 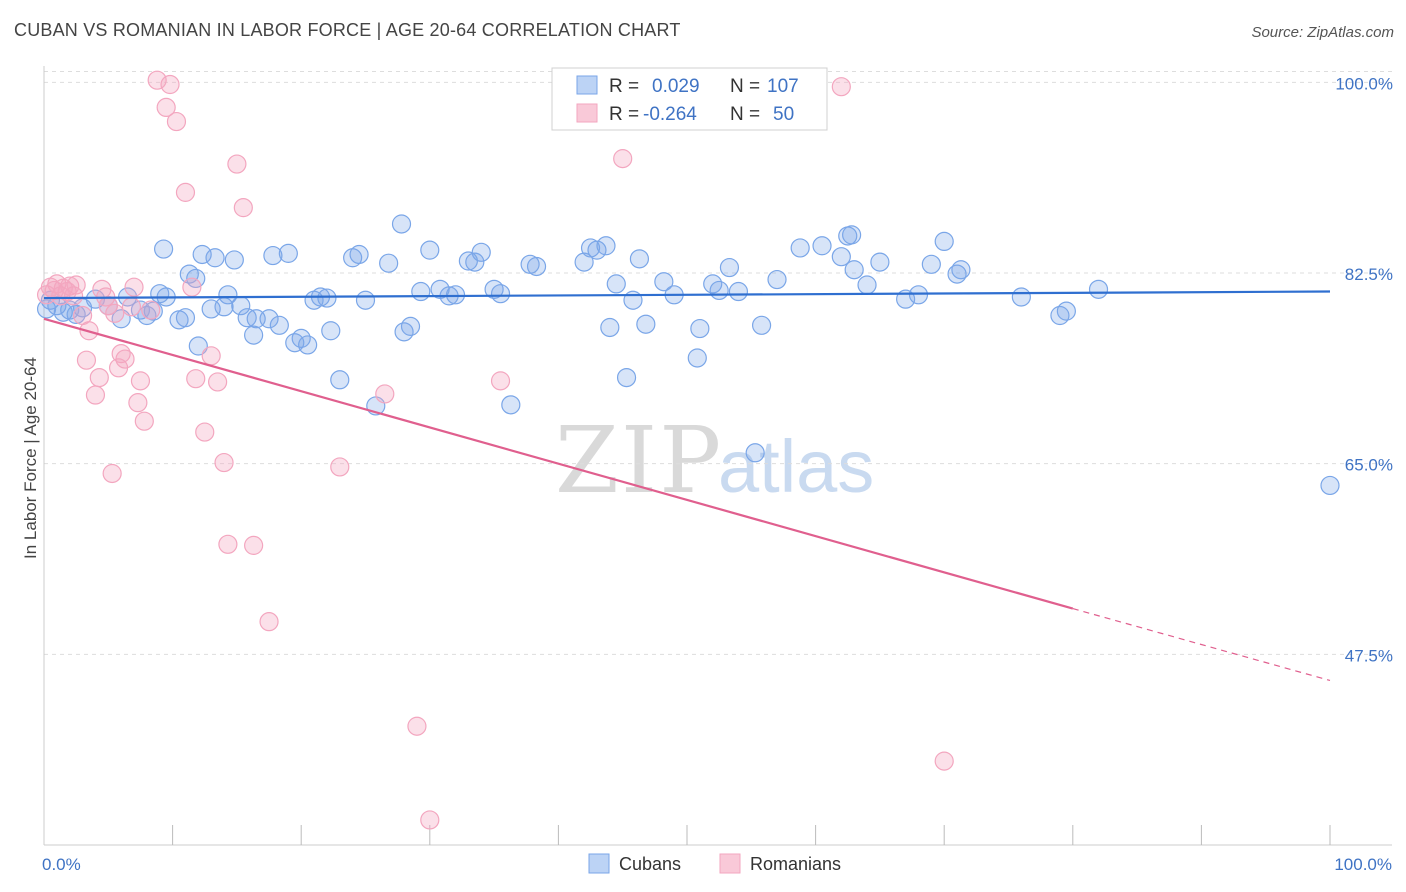 What do you see at coordinates (730, 863) in the screenshot?
I see `bottom-legend-swatch-romanians` at bounding box center [730, 863].